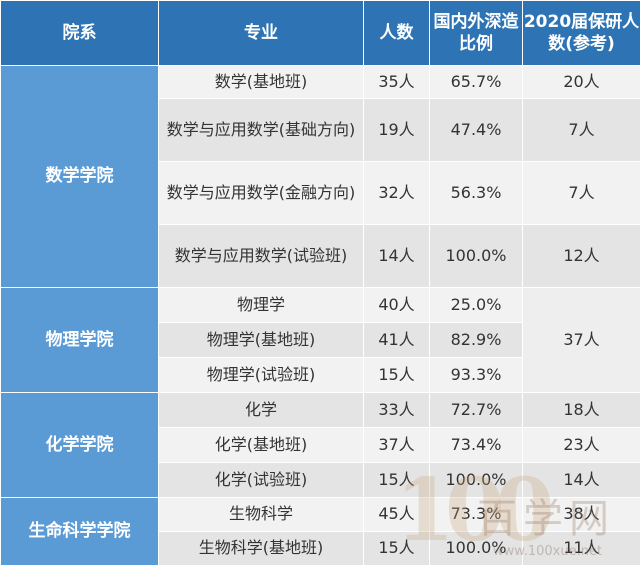 This screenshot has height=574, width=640. Describe the element at coordinates (261, 514) in the screenshot. I see `major-cell: 生物科学` at that location.